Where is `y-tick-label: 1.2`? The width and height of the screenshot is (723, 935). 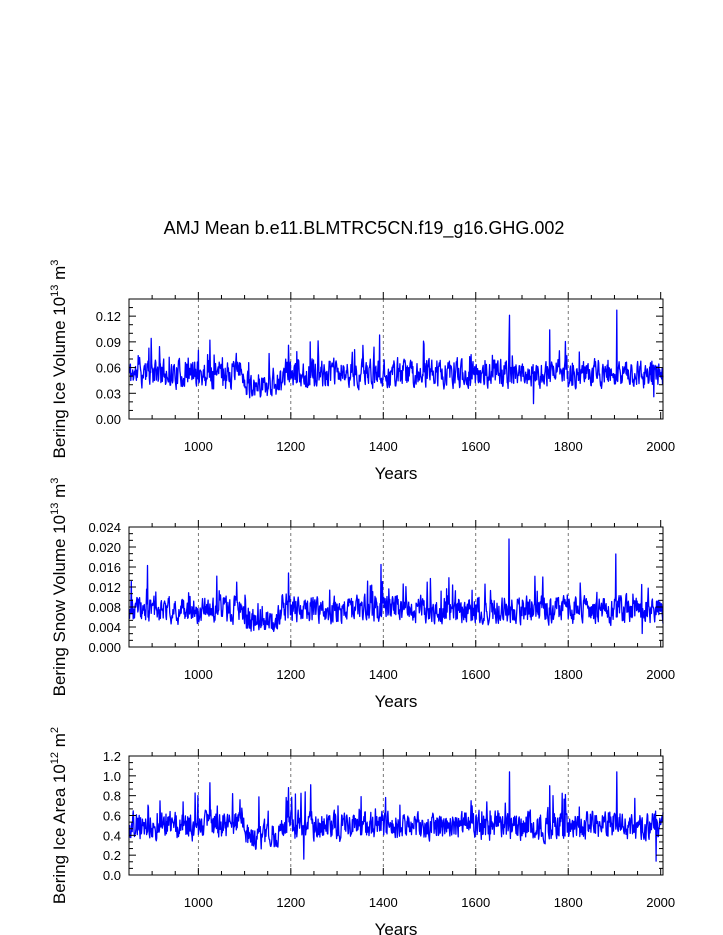
y-tick-label: 1.2 is located at coordinates (112, 756).